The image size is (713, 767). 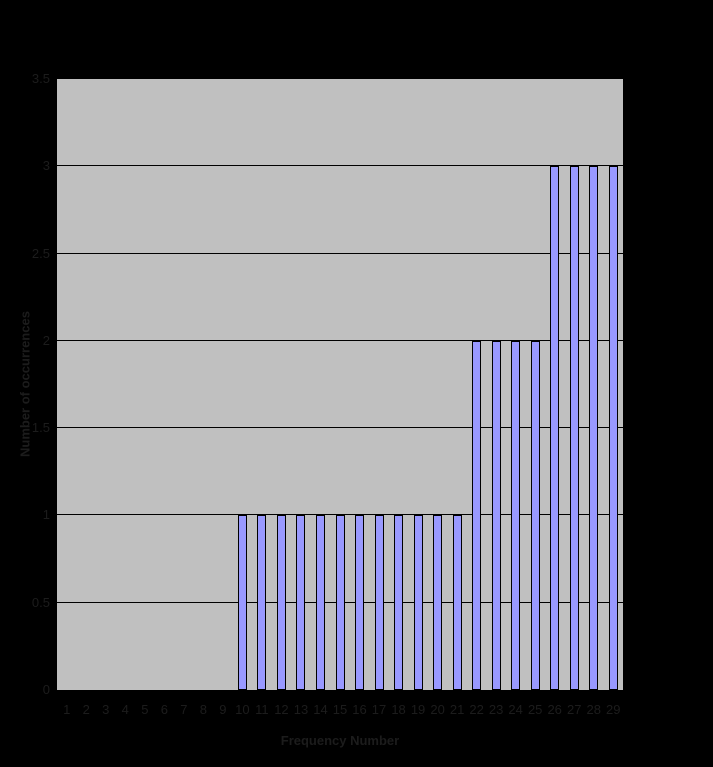 I want to click on x-tick-label: 9, so click(x=223, y=709).